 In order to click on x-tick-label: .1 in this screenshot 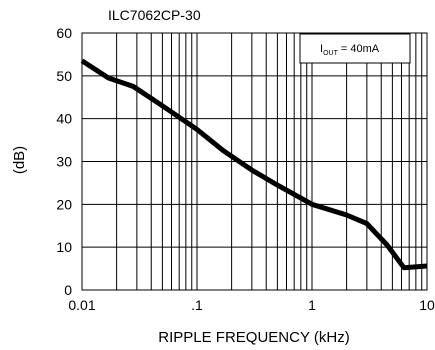, I will do `click(197, 305)`.